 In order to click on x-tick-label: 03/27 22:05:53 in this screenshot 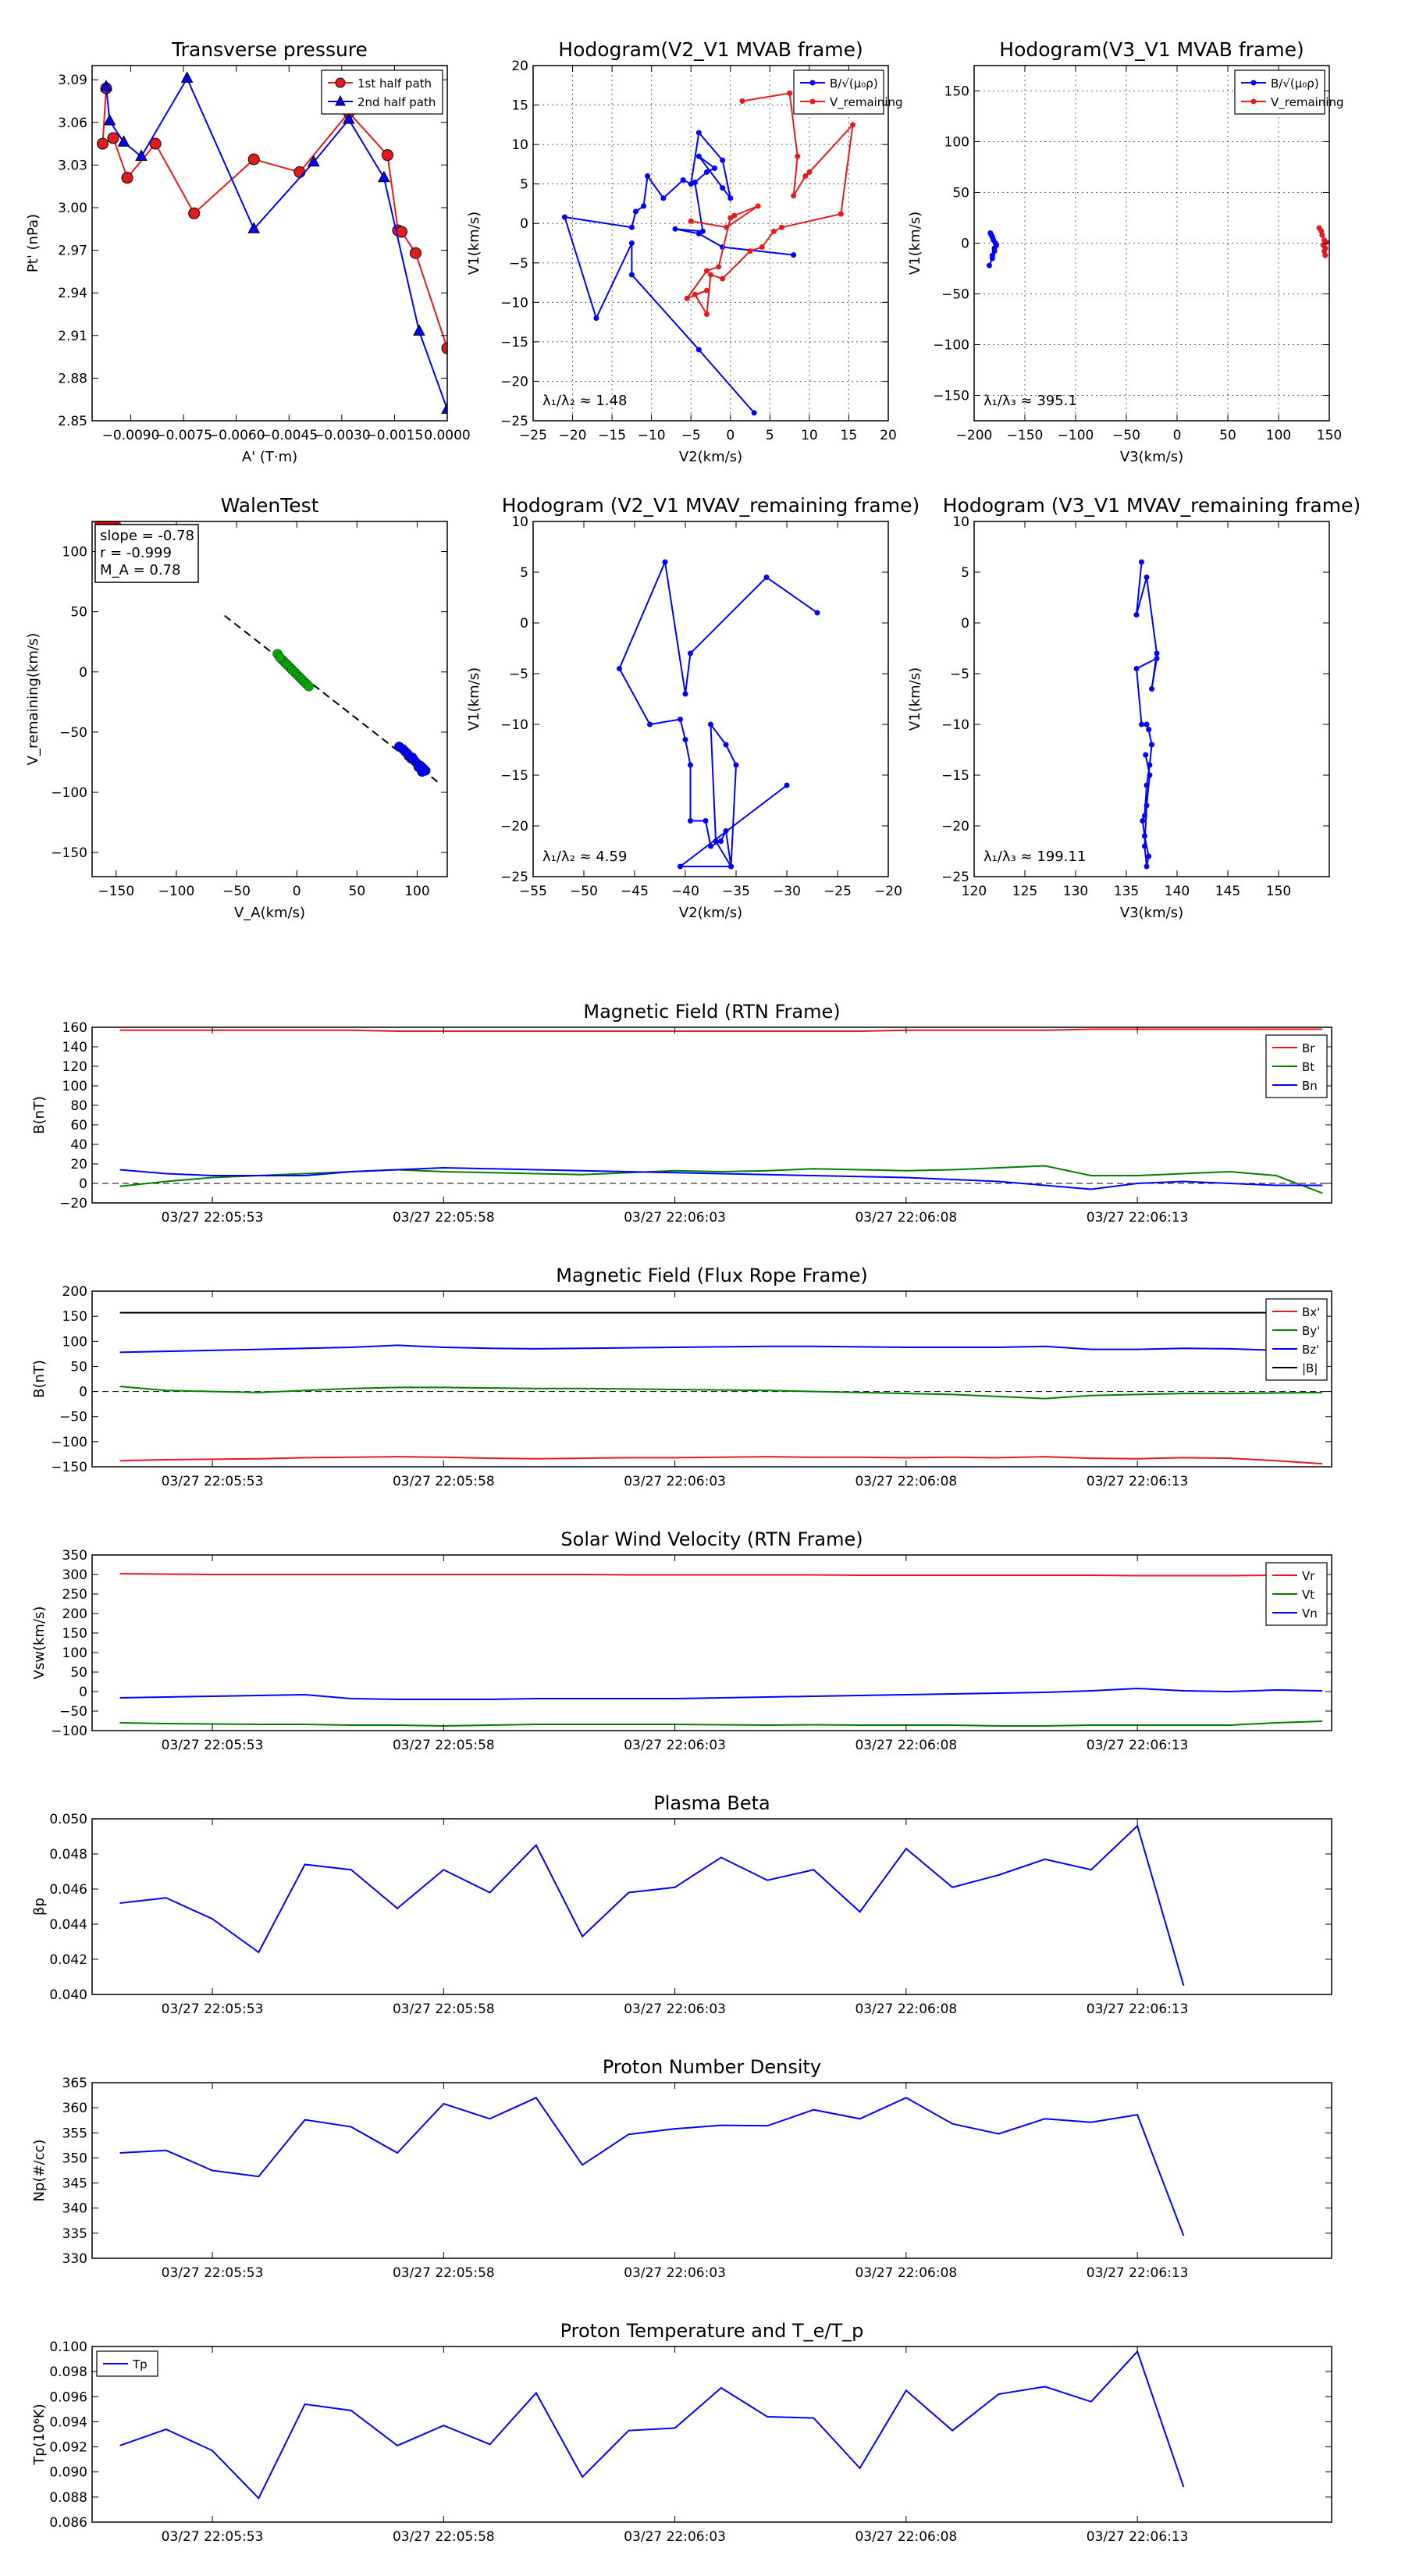, I will do `click(213, 1745)`.